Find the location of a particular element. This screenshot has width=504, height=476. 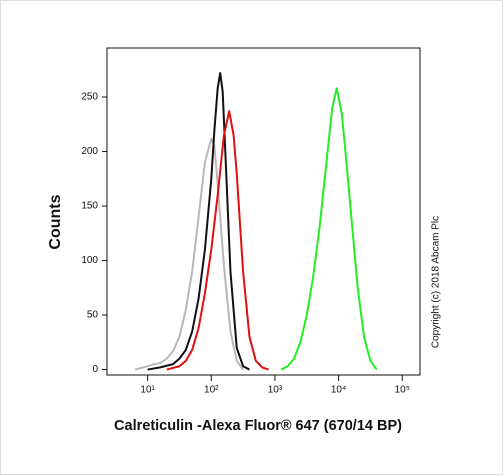

y-tick-label: 100 is located at coordinates (89, 260).